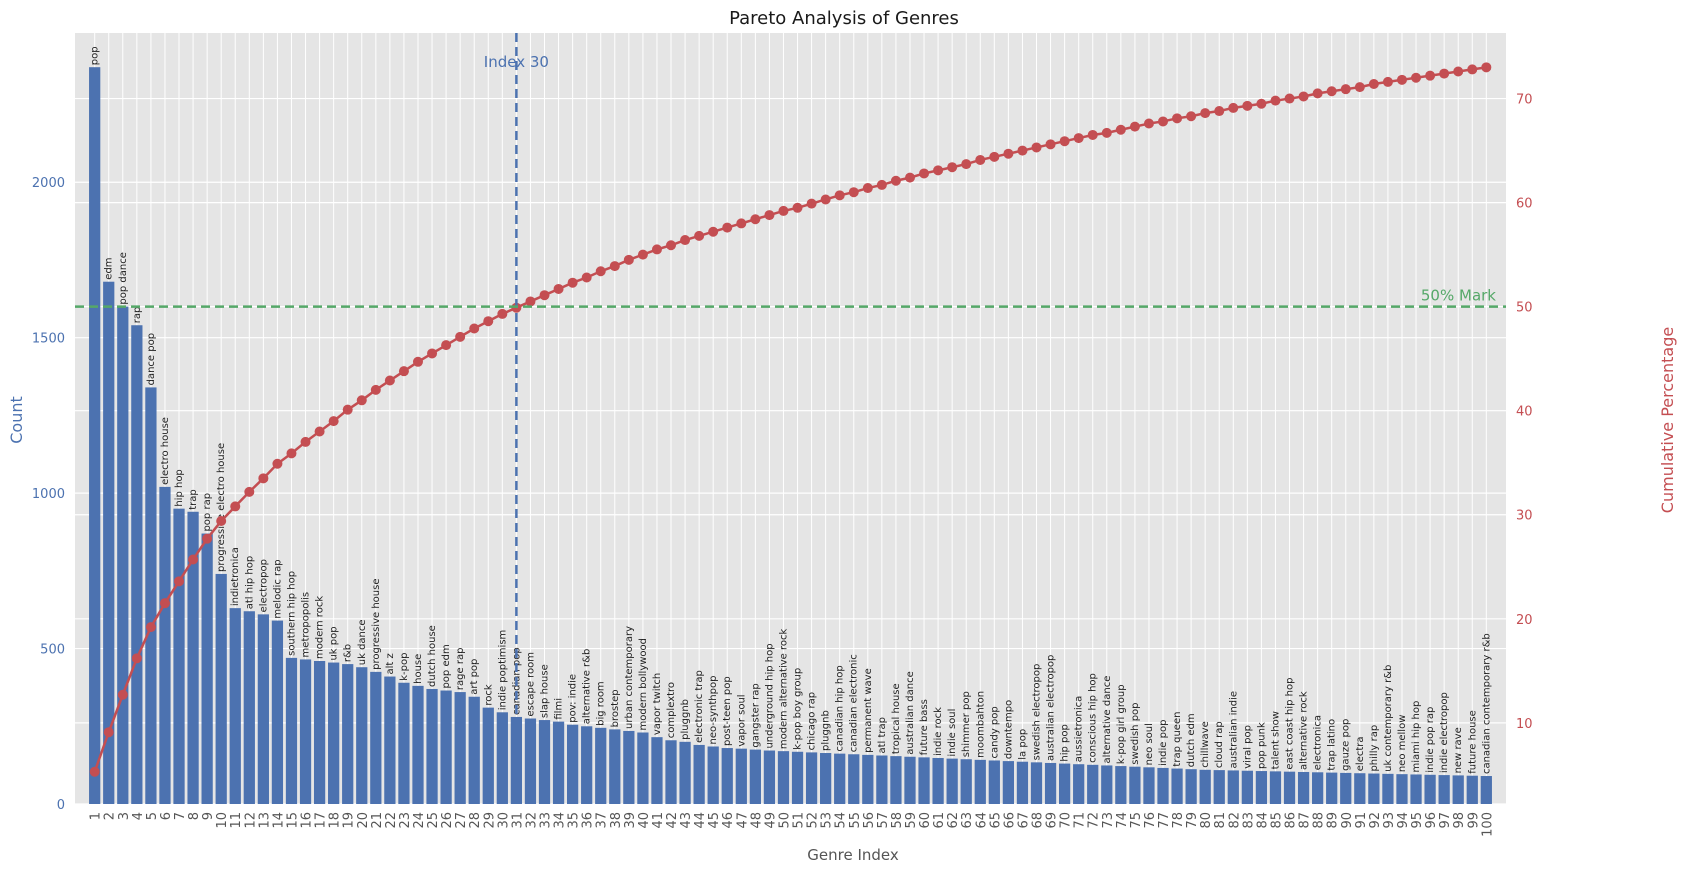  I want to click on x-tick: 28, so click(475, 820).